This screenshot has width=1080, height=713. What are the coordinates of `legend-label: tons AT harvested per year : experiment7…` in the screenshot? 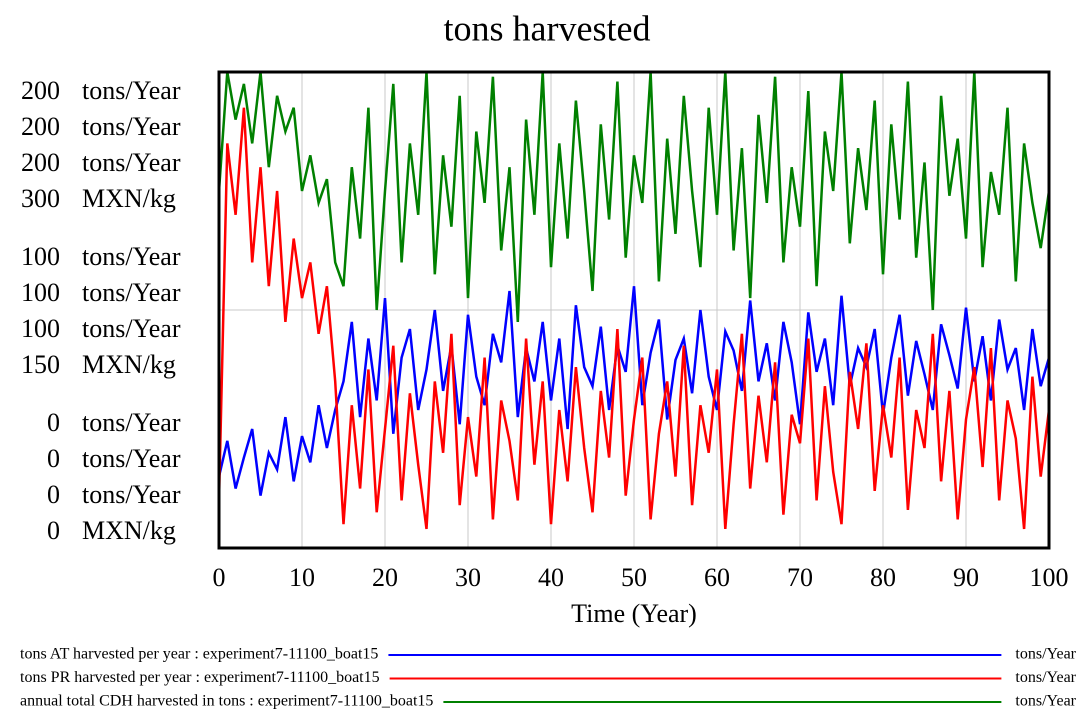 It's located at (199, 654).